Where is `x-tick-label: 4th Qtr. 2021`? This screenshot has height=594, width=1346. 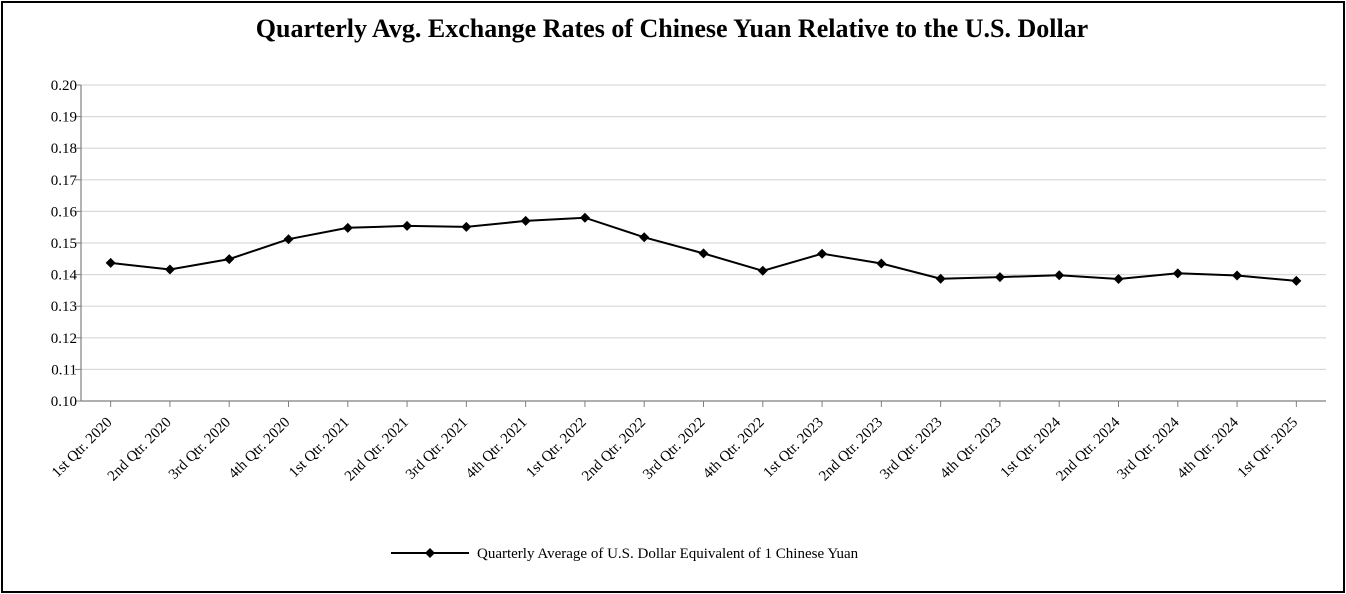
x-tick-label: 4th Qtr. 2021 is located at coordinates (497, 449).